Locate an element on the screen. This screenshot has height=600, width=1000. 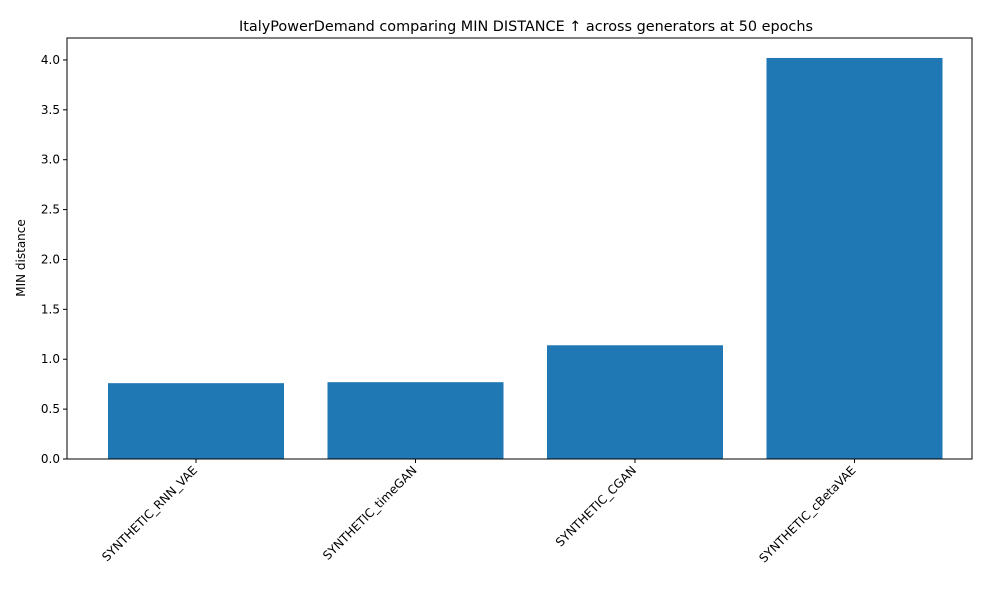
y-tick-label: 3.0 is located at coordinates (50, 160).